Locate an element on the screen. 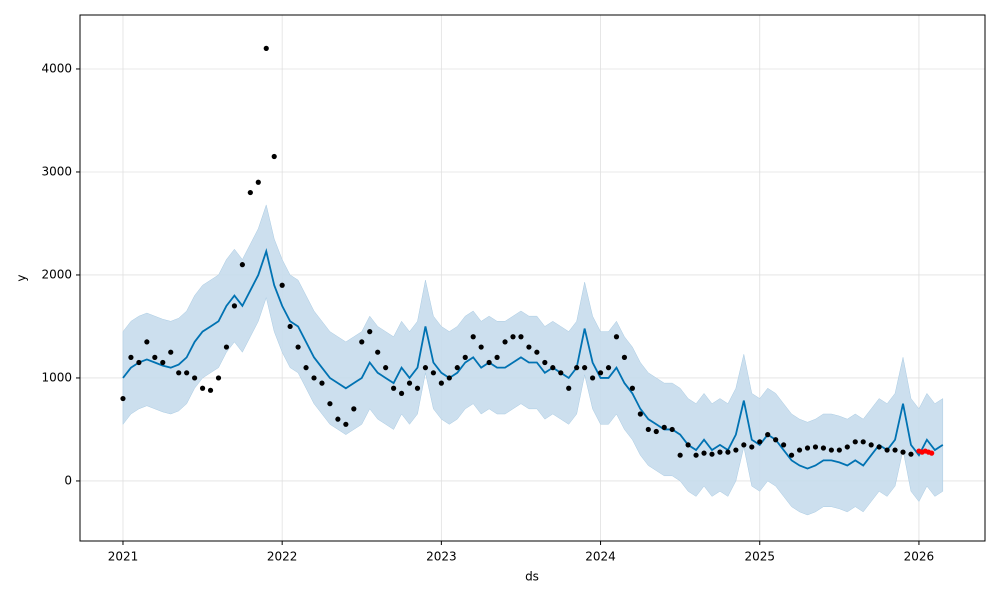 The image size is (1000, 604). y-tick-label: 2000 is located at coordinates (56, 274).